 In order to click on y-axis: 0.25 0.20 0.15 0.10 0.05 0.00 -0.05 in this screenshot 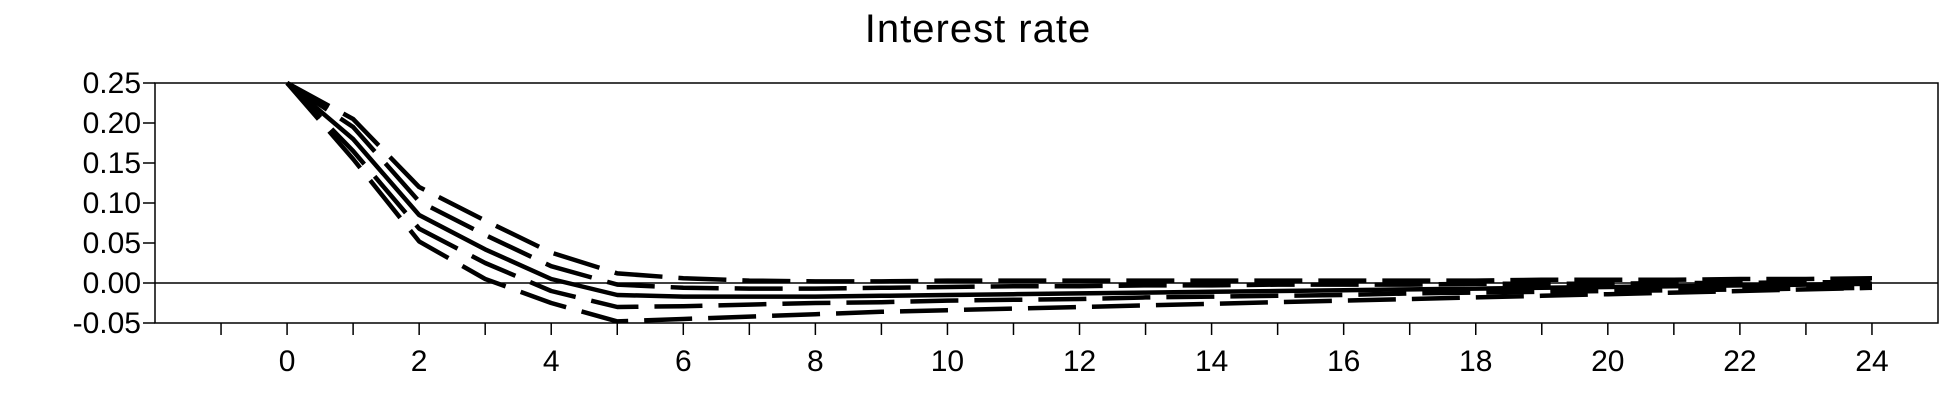, I will do `click(114, 203)`.